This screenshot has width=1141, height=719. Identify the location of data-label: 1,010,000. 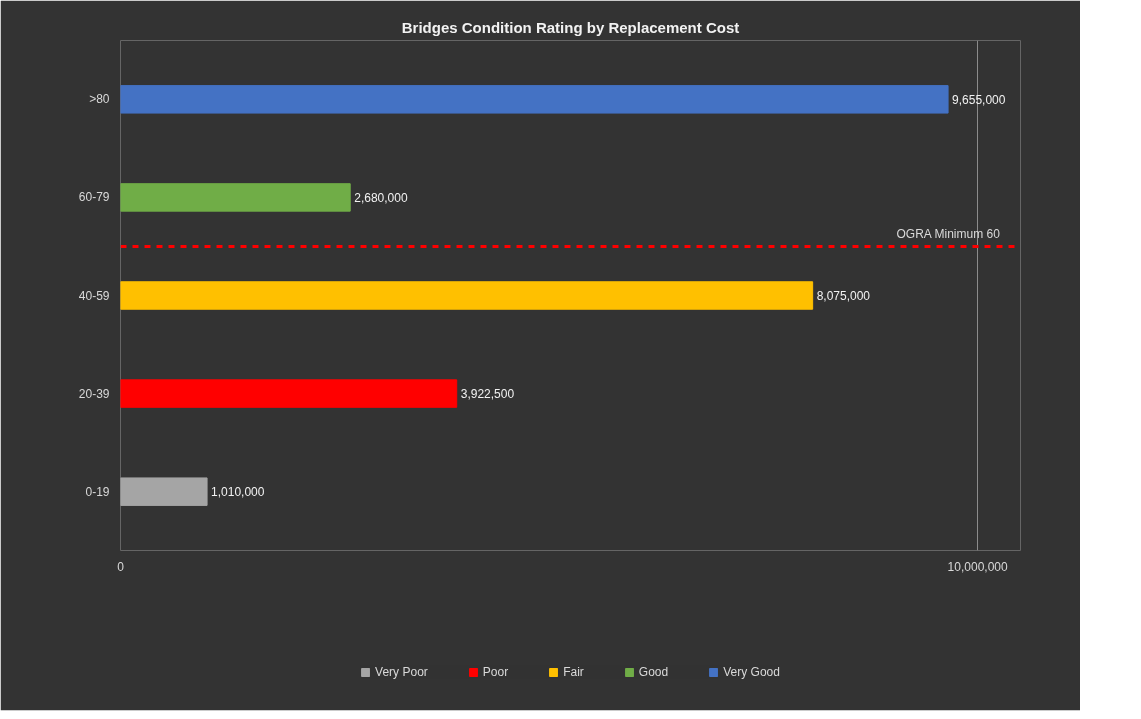
(238, 492).